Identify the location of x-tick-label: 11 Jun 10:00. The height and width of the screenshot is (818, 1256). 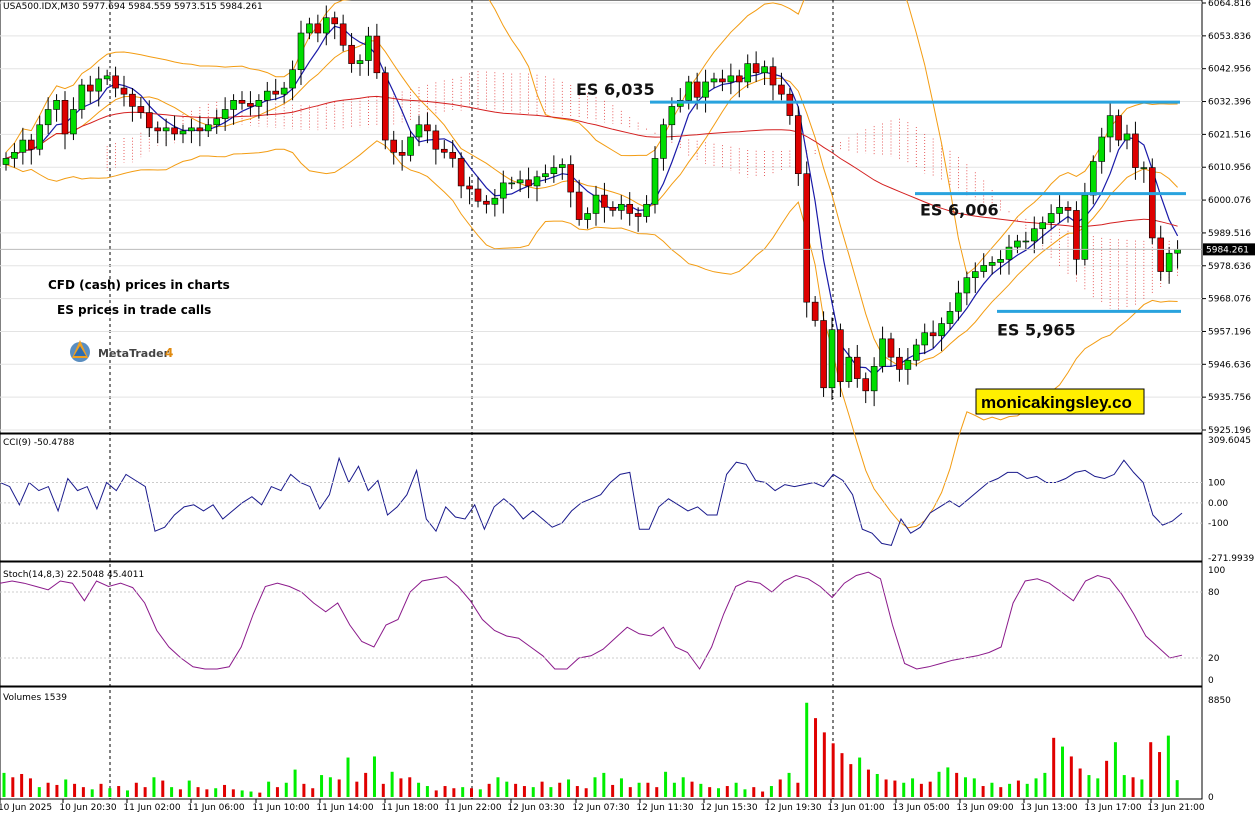
(280, 808).